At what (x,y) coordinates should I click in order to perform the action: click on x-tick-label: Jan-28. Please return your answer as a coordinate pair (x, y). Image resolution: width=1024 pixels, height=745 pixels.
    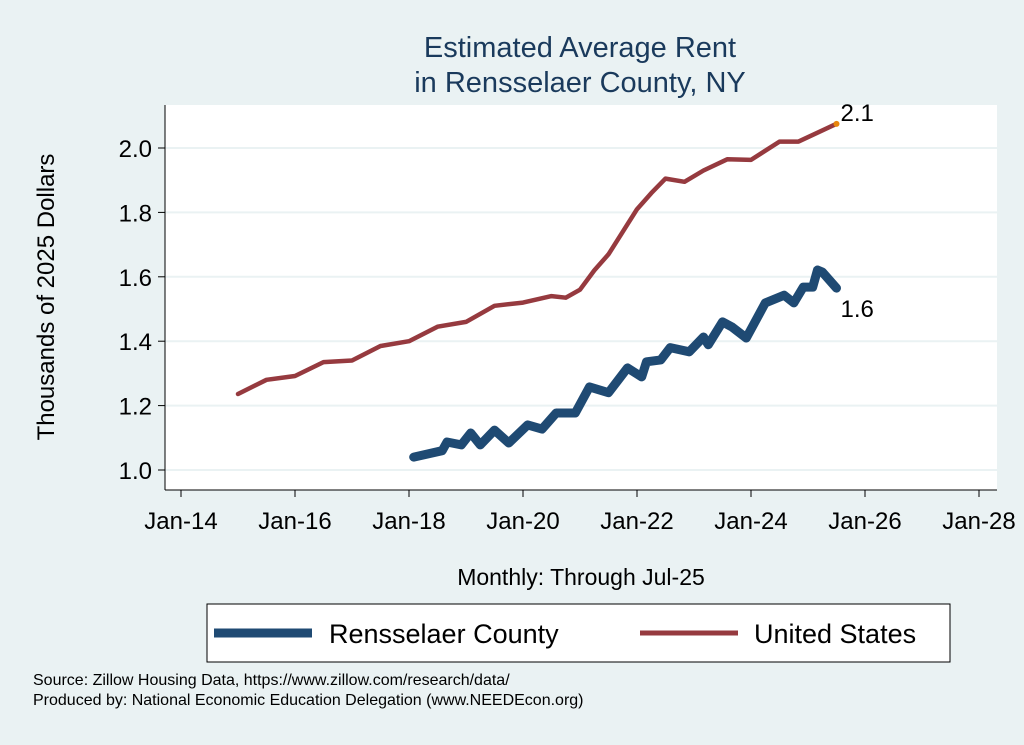
    Looking at the image, I should click on (978, 521).